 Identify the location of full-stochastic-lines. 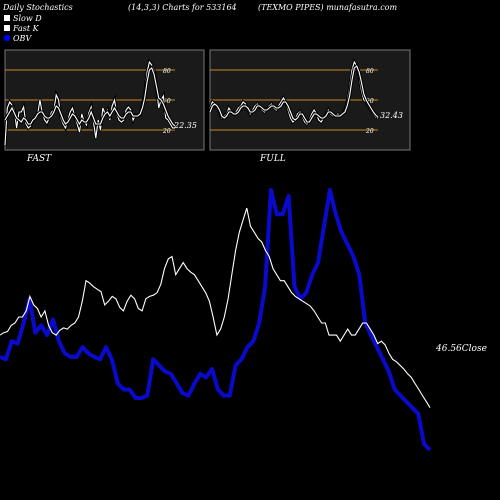
(294, 92).